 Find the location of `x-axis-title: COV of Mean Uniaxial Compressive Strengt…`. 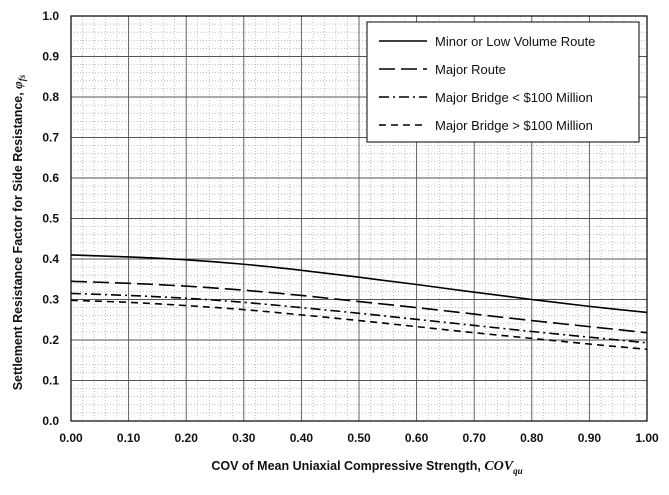

x-axis-title: COV of Mean Uniaxial Compressive Strengt… is located at coordinates (366, 467).